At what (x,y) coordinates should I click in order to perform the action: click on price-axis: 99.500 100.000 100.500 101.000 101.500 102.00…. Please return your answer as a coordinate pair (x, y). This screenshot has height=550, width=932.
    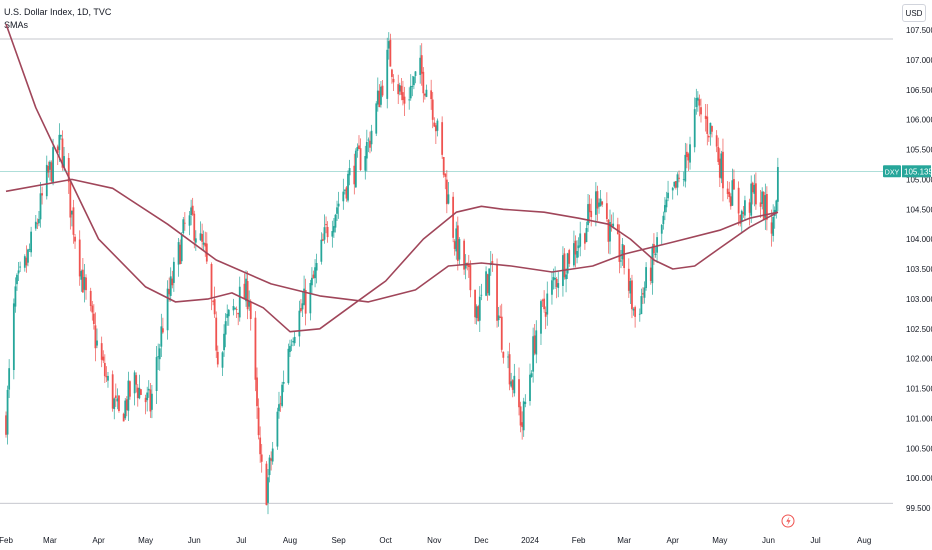
    Looking at the image, I should click on (919, 269).